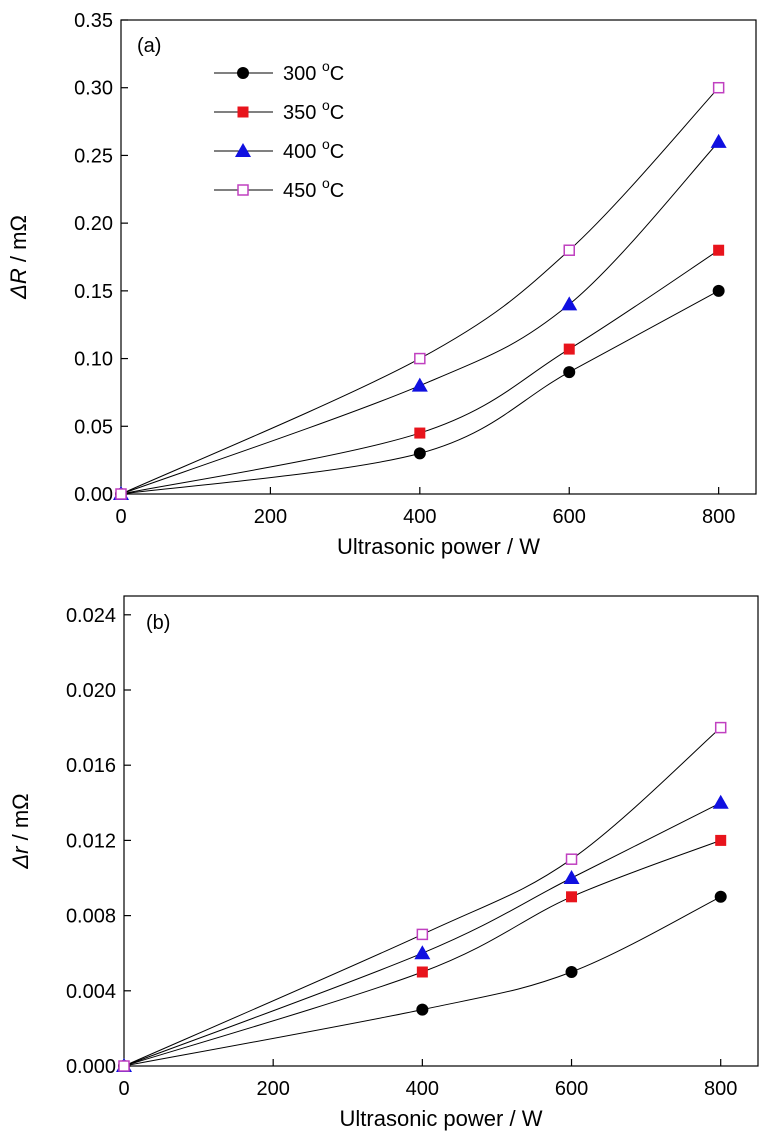 This screenshot has height=1136, width=768. I want to click on legend: 300 oC 350 oC 400 oC 450 oC, so click(279, 130).